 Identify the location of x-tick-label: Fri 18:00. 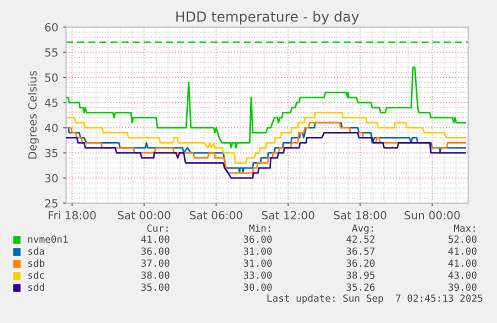
(72, 215).